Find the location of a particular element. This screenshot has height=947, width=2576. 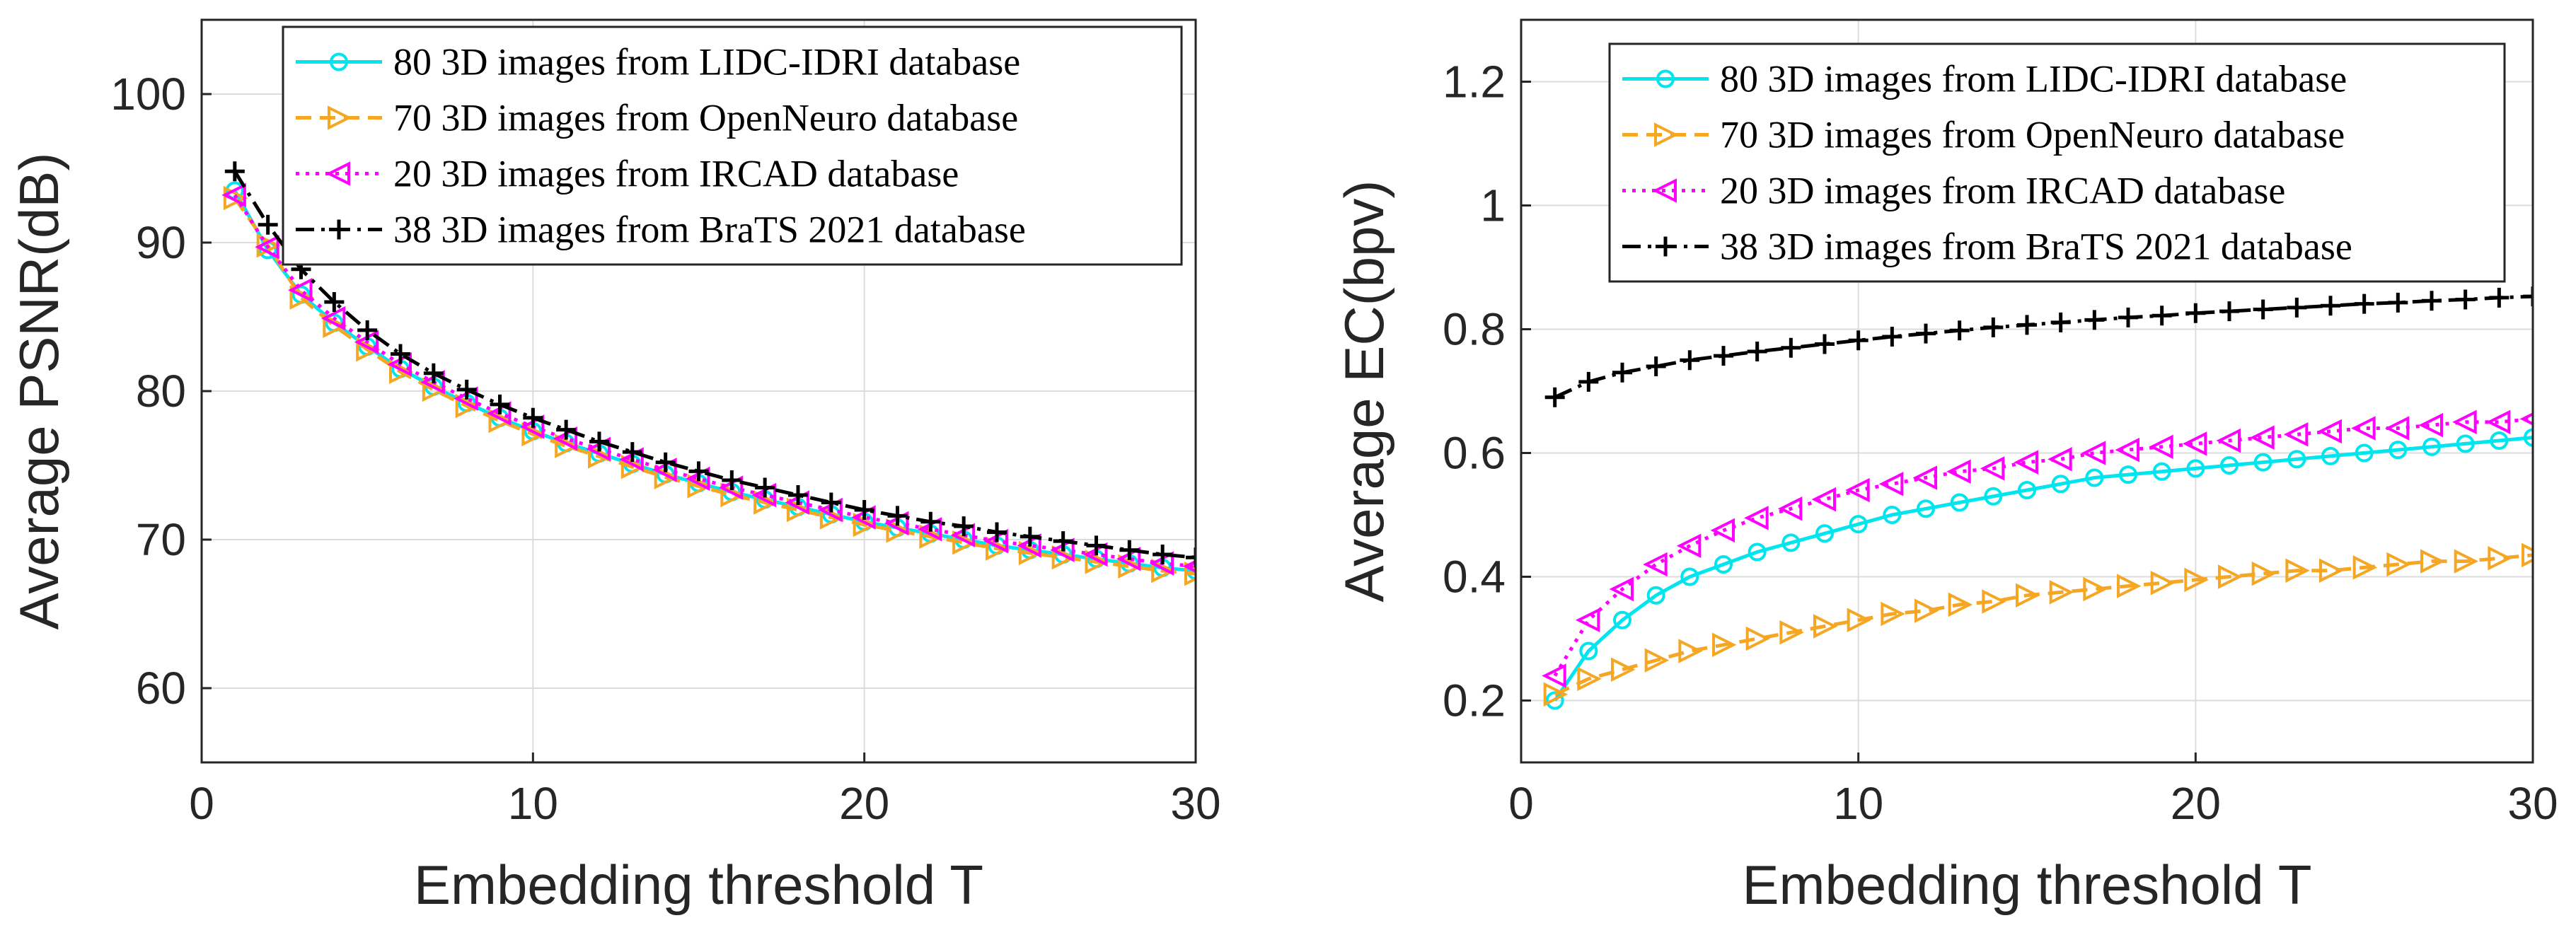

y-tick-label: 0.4 is located at coordinates (1474, 577).